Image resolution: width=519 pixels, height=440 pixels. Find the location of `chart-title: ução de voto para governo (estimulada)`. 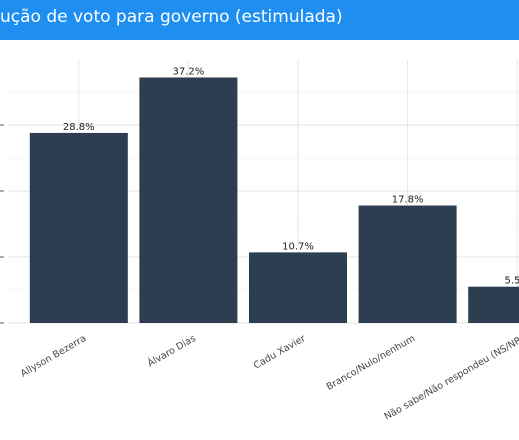

chart-title: ução de voto para governo (estimulada) is located at coordinates (171, 17).